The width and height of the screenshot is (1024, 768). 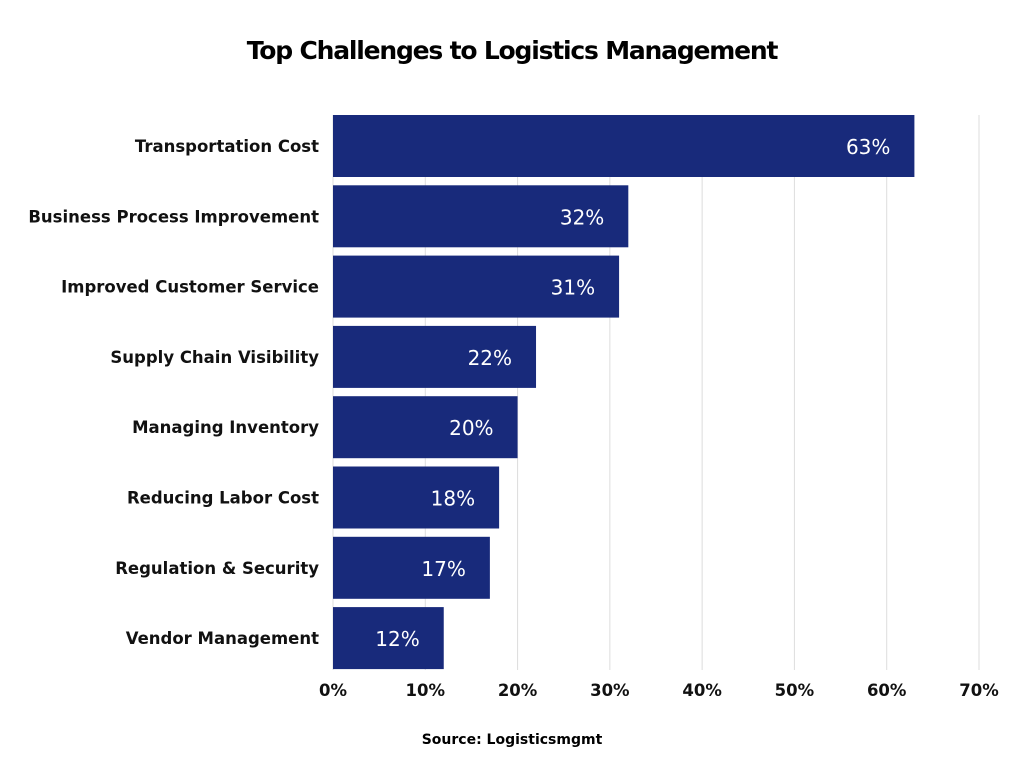 What do you see at coordinates (868, 147) in the screenshot?
I see `data-label: 63%` at bounding box center [868, 147].